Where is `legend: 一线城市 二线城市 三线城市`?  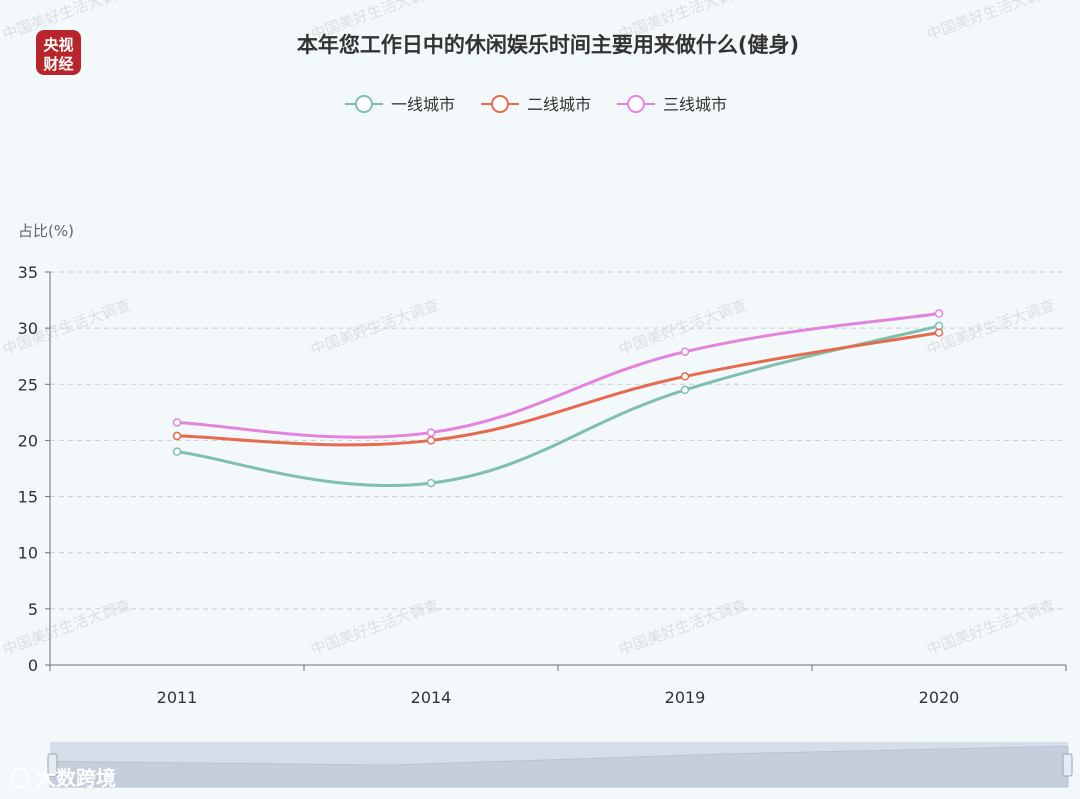 legend: 一线城市 二线城市 三线城市 is located at coordinates (536, 104).